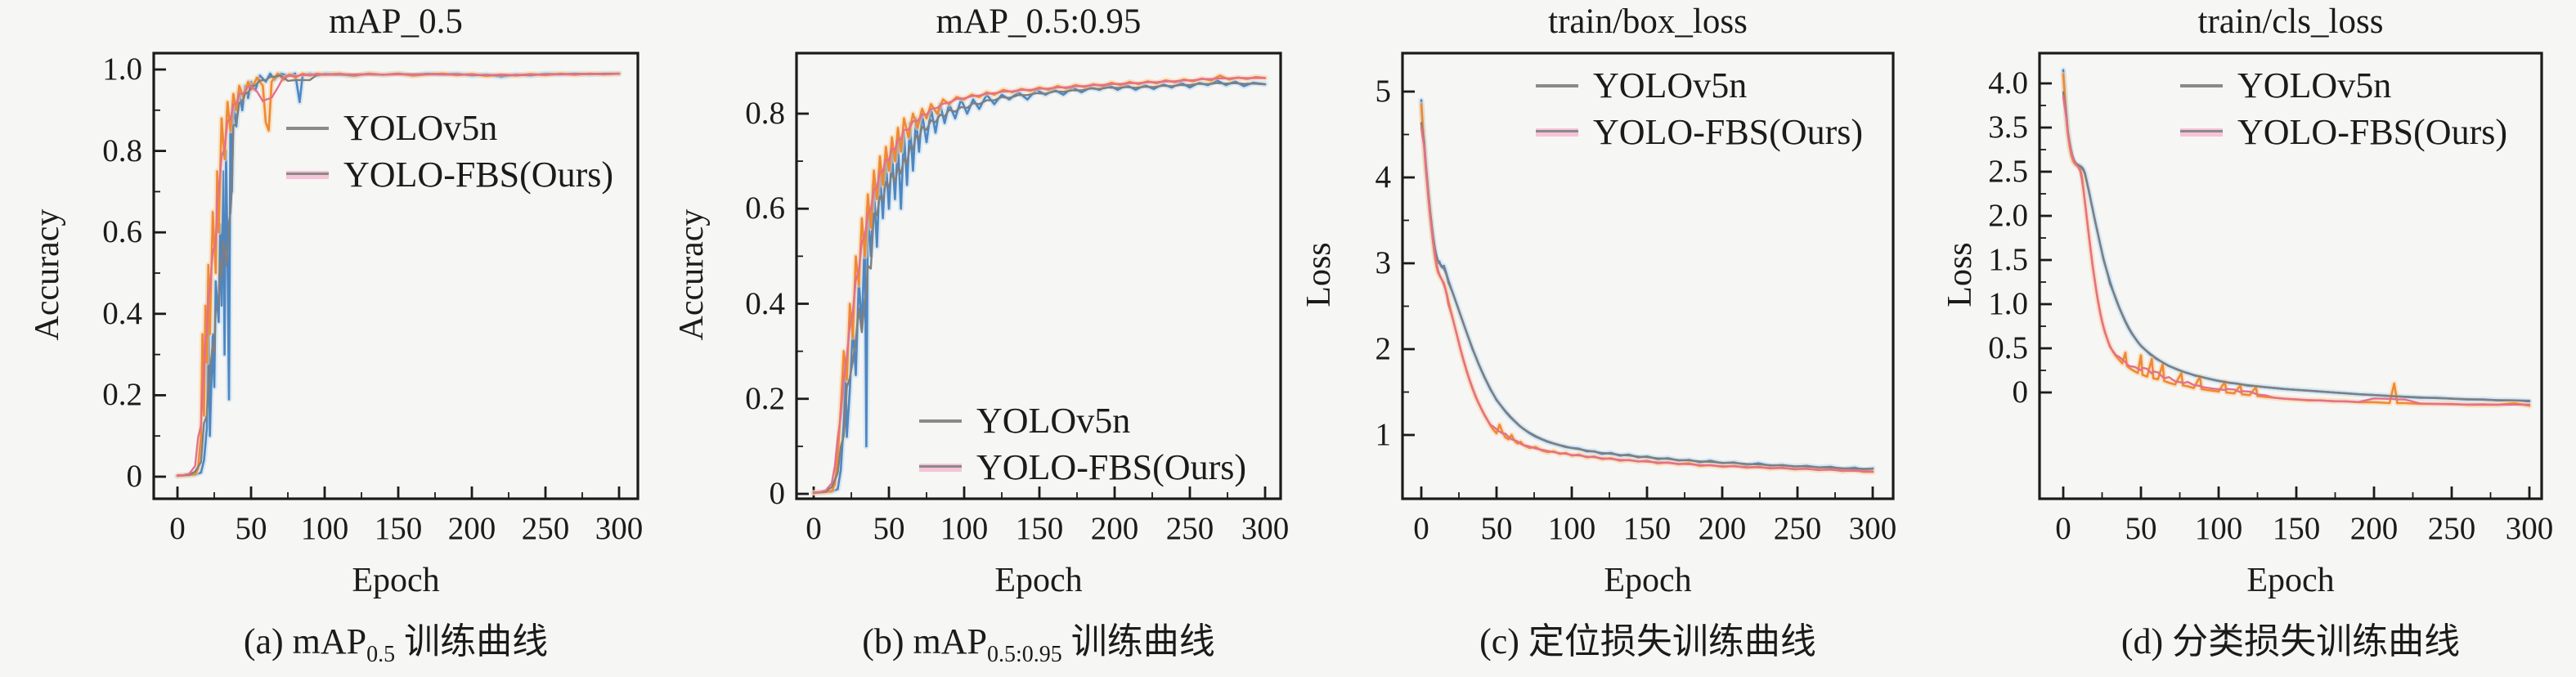  Describe the element at coordinates (1383, 348) in the screenshot. I see `y-tick-label: 2` at that location.